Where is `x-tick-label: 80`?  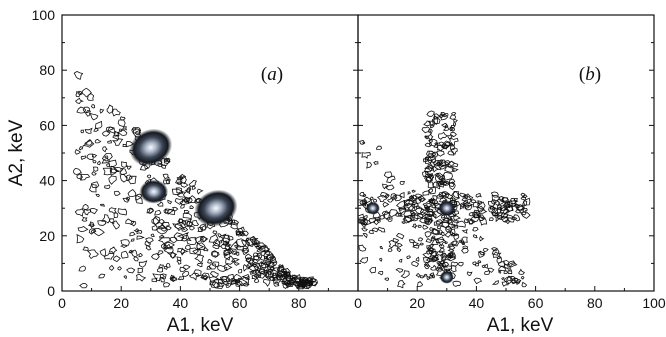
x-tick-label: 80 is located at coordinates (299, 303).